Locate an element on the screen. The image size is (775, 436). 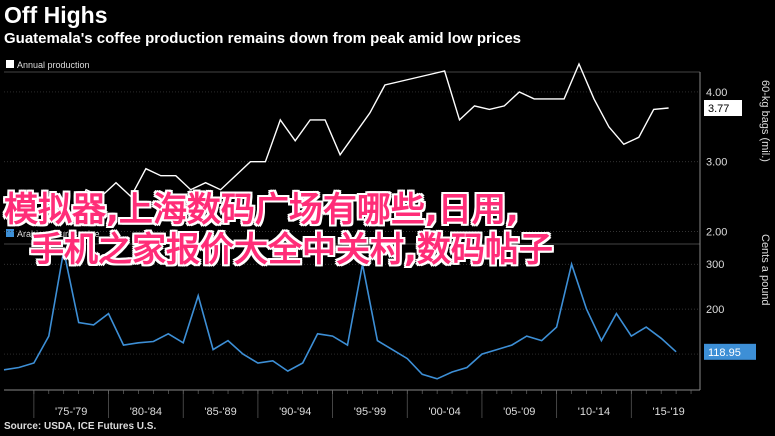
x-tick-label: '15-'19 is located at coordinates (668, 412).